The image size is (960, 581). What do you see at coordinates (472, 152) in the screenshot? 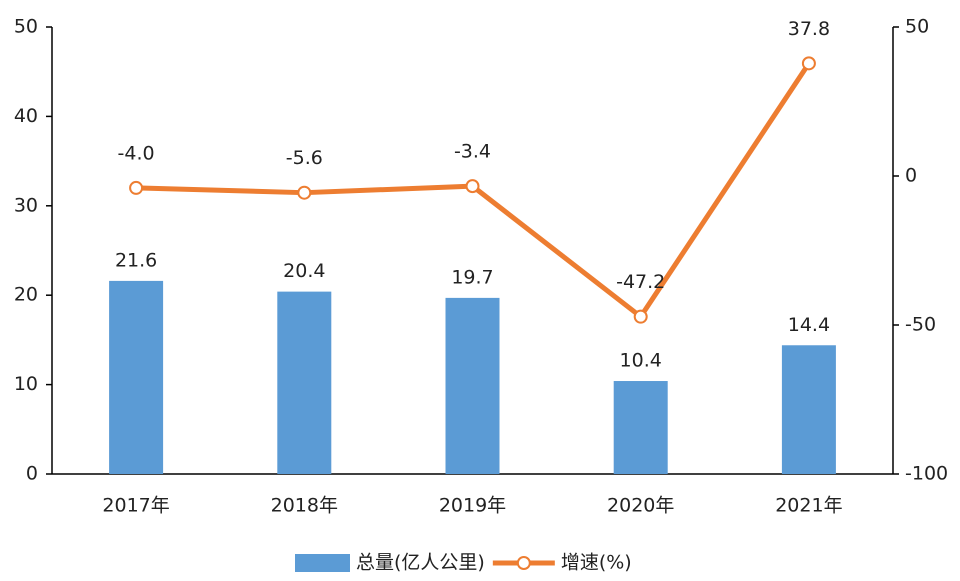
I see `line-value-label: -3.4` at bounding box center [472, 152].